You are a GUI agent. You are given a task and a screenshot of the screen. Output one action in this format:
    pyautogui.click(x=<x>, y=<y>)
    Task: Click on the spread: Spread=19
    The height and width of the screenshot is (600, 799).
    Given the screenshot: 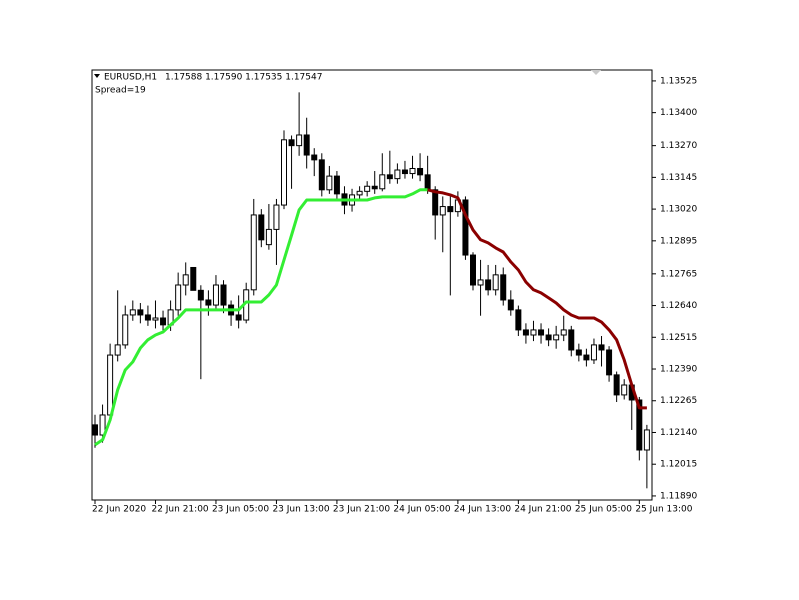 What is the action you would take?
    pyautogui.click(x=120, y=91)
    